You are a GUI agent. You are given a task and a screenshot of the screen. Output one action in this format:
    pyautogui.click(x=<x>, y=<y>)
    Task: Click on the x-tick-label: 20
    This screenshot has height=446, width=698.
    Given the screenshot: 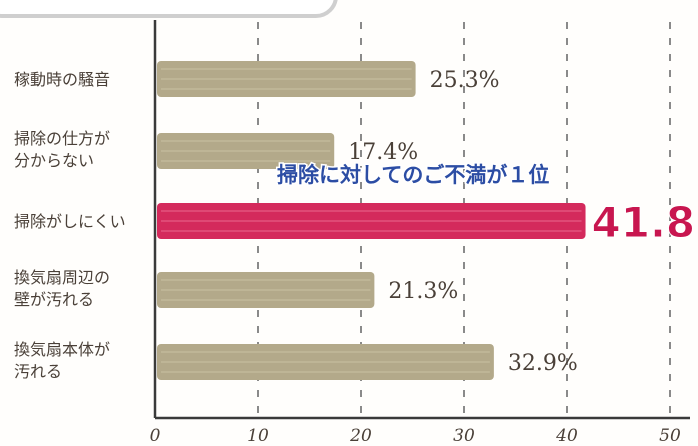 What is the action you would take?
    pyautogui.click(x=360, y=436)
    